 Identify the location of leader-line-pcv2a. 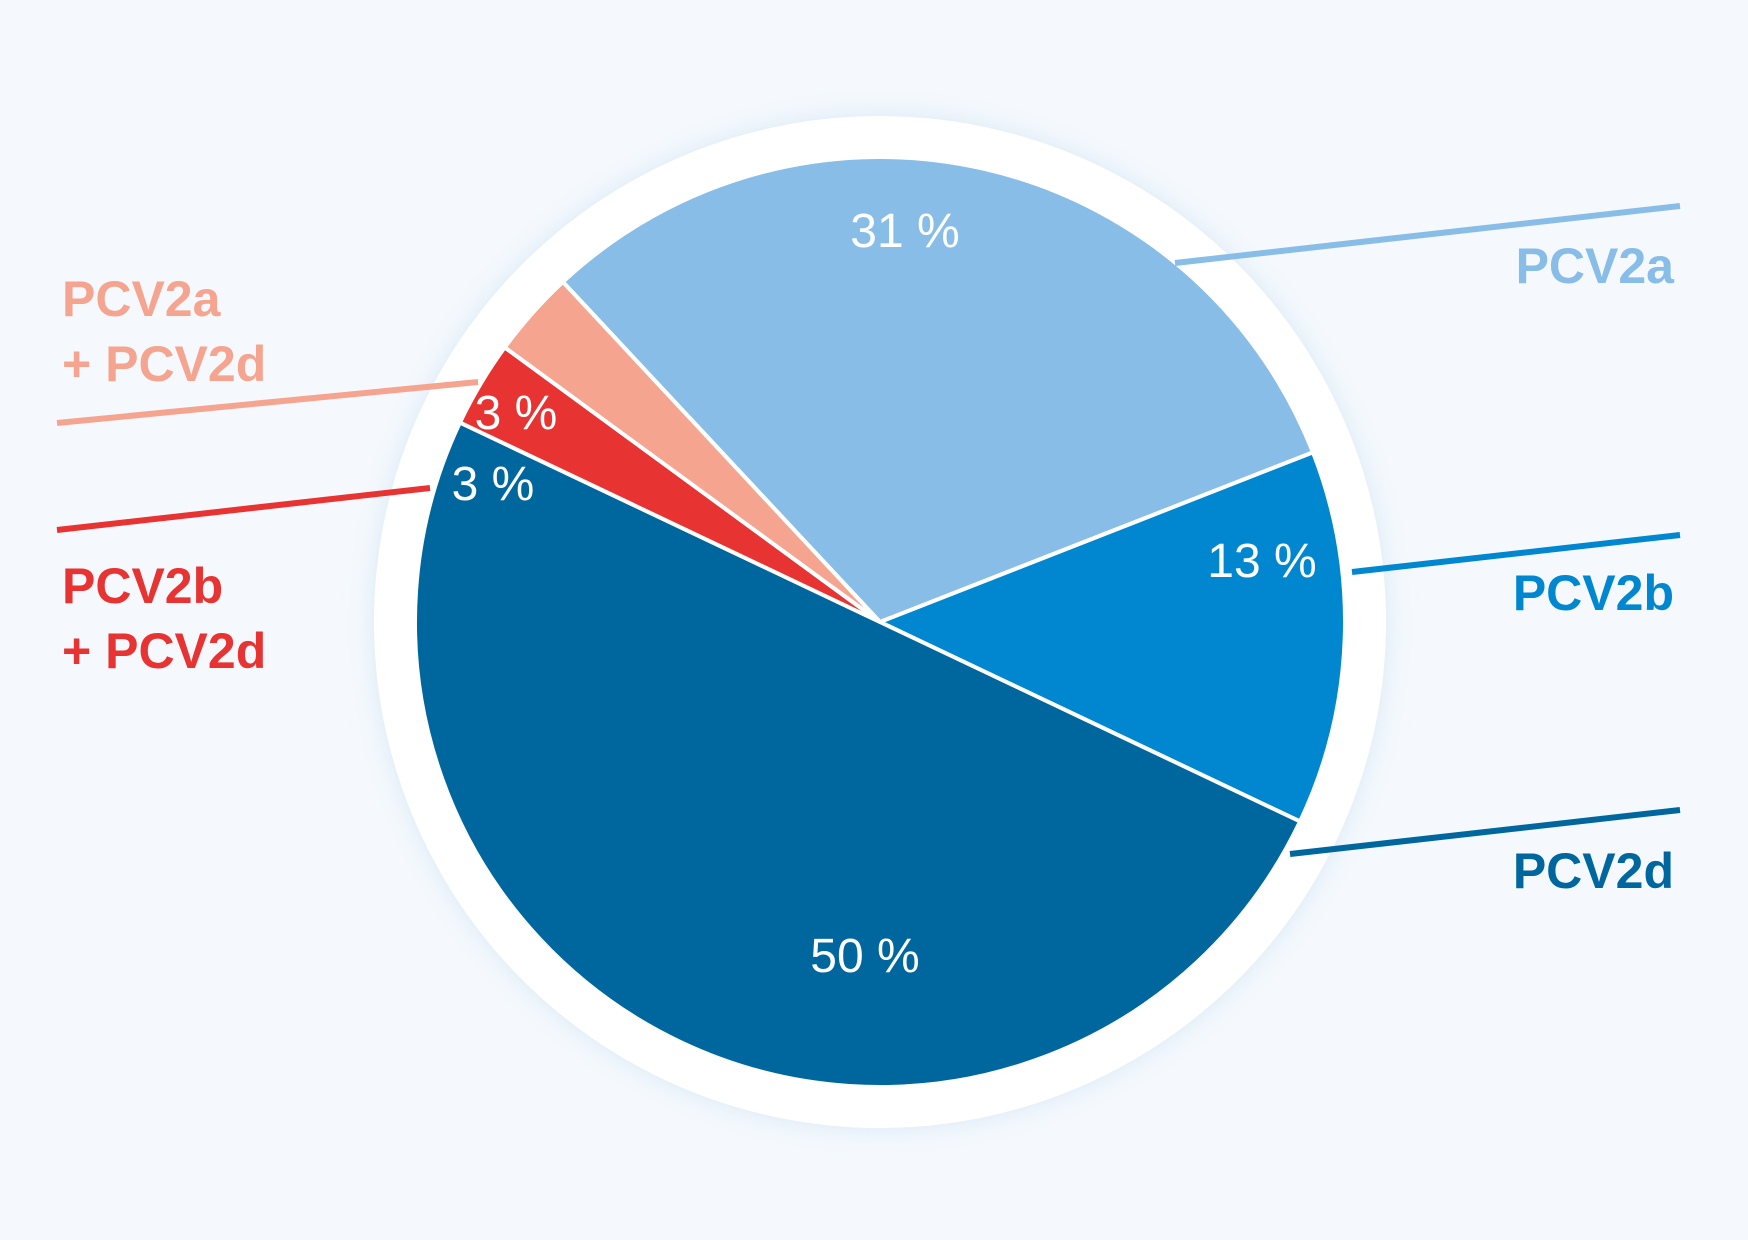
(1427, 234).